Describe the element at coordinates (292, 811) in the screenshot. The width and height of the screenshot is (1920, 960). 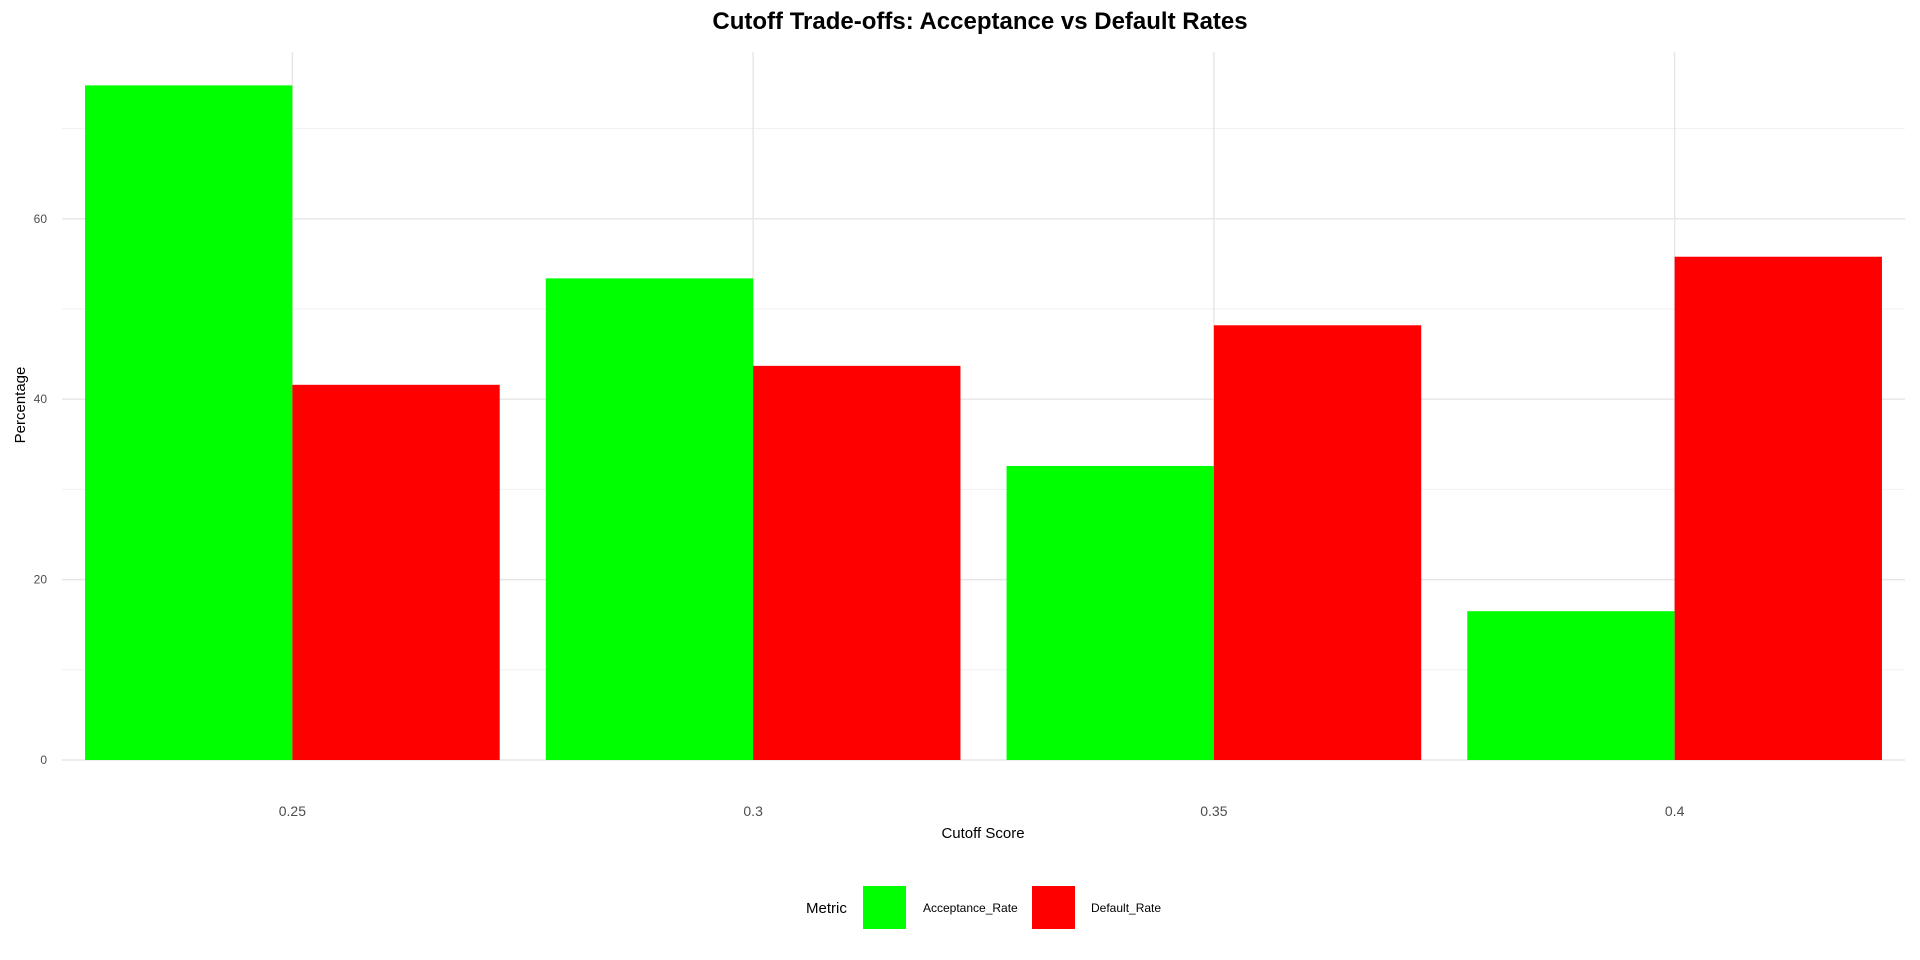
I see `x-tick-label: 0.25` at that location.